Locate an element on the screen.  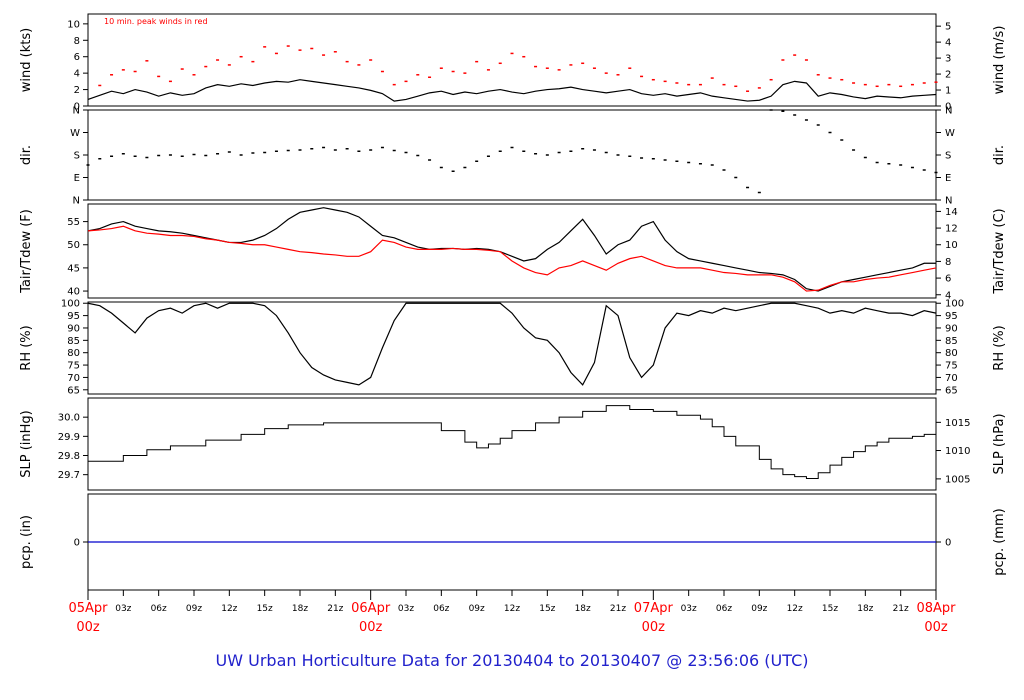
wind-right-tick-label: 1 is located at coordinates (948, 91).